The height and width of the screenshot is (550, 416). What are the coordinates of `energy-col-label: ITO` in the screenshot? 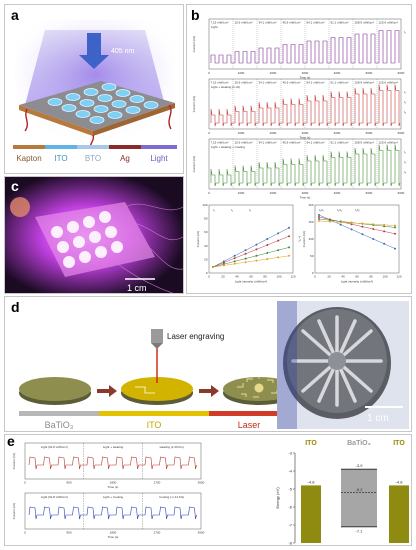 It's located at (399, 443).